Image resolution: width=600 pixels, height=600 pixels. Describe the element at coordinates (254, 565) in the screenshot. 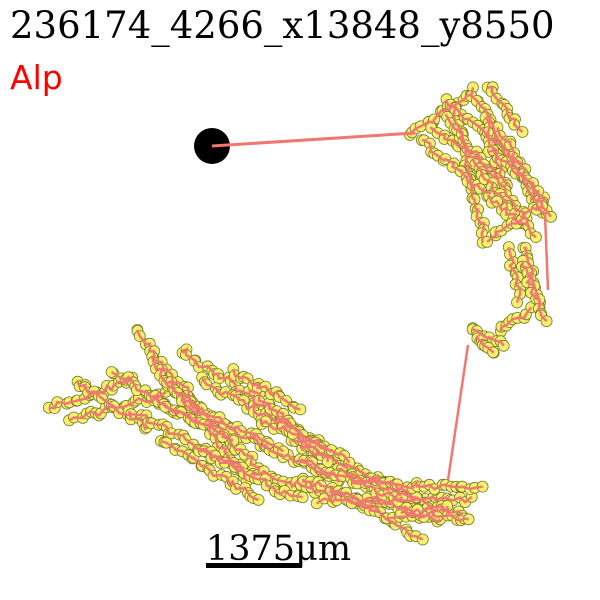

I see `scalebar-line` at that location.